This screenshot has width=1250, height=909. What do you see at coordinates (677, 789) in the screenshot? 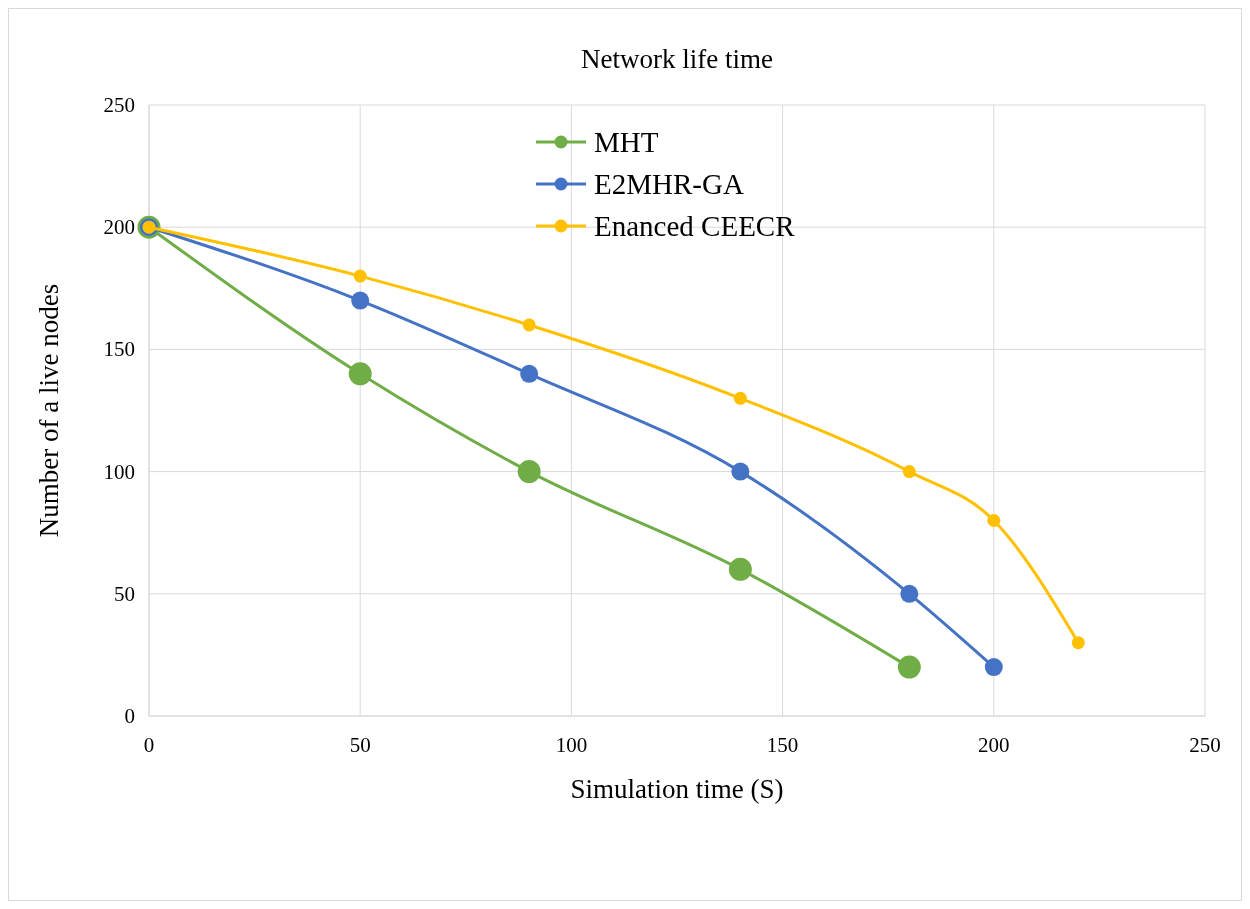
I see `x-axis-title: Simulation time (S)` at bounding box center [677, 789].